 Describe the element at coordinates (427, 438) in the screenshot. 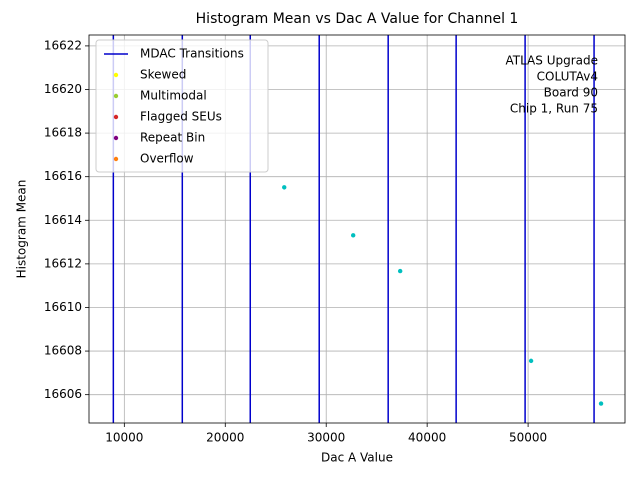

I see `x-tick-label: 40000` at that location.